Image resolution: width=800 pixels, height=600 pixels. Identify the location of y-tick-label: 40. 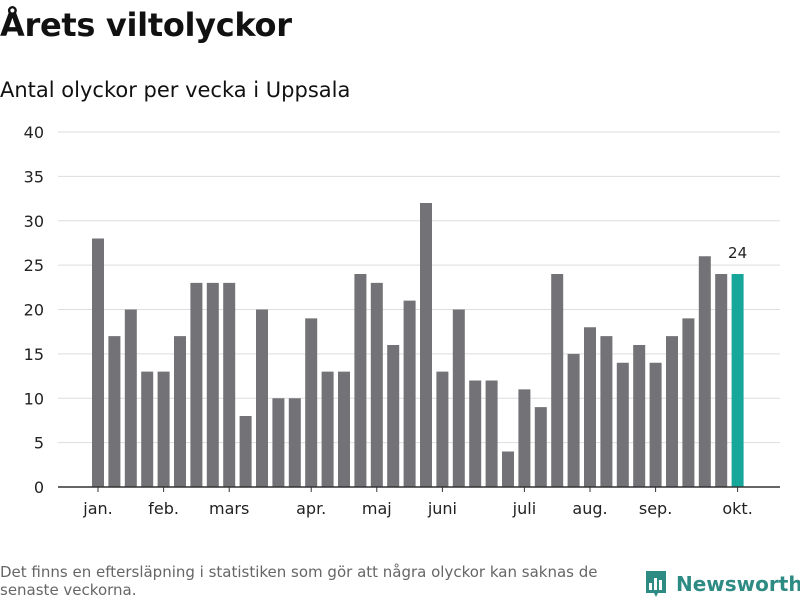
(34, 132).